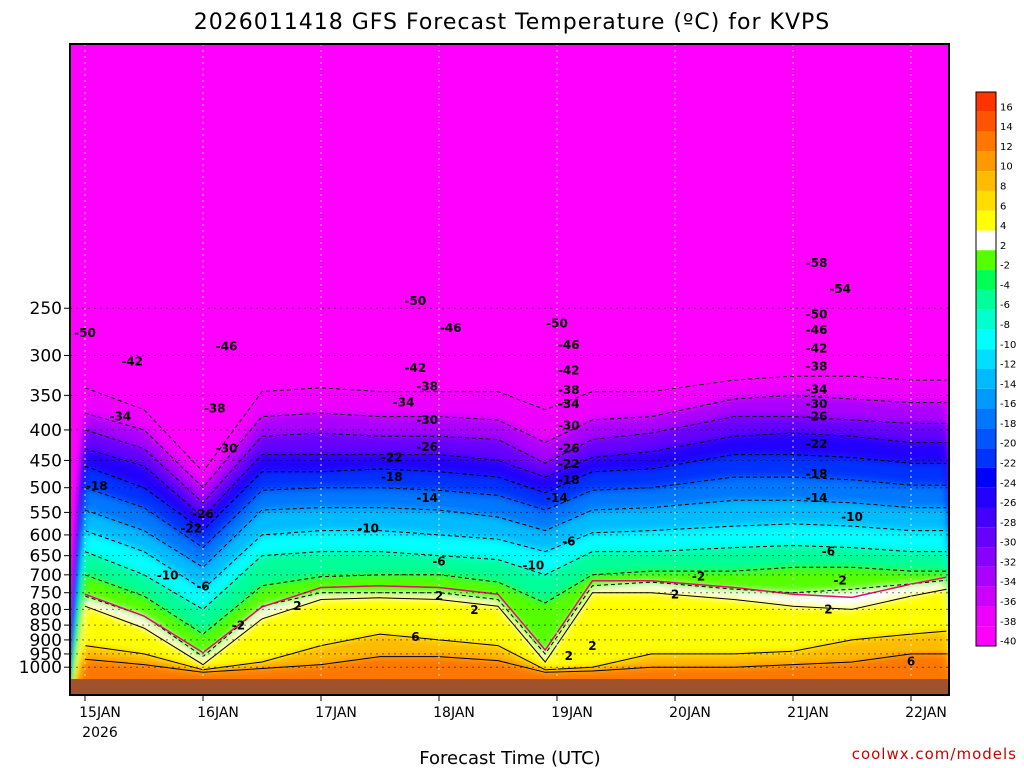 The width and height of the screenshot is (1024, 768). What do you see at coordinates (572, 713) in the screenshot?
I see `x-tick-label: 19JAN` at bounding box center [572, 713].